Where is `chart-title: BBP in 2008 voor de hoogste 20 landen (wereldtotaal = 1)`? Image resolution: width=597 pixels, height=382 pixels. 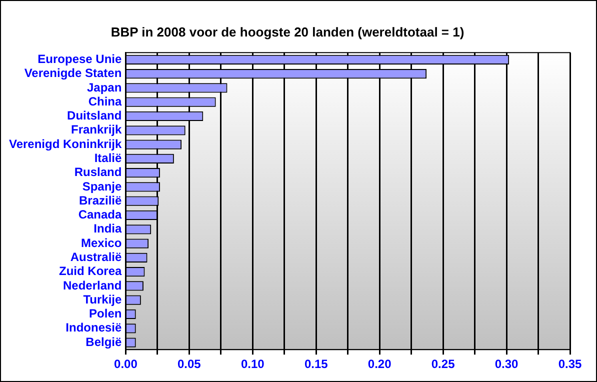 chart-title: BBP in 2008 voor de hoogste 20 landen (wereldtotaal = 1) is located at coordinates (287, 32).